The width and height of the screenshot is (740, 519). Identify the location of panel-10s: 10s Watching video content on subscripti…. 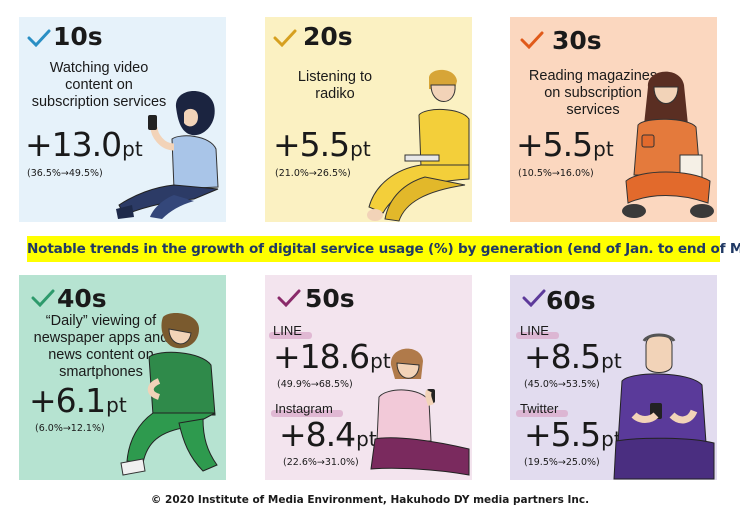
(122, 119).